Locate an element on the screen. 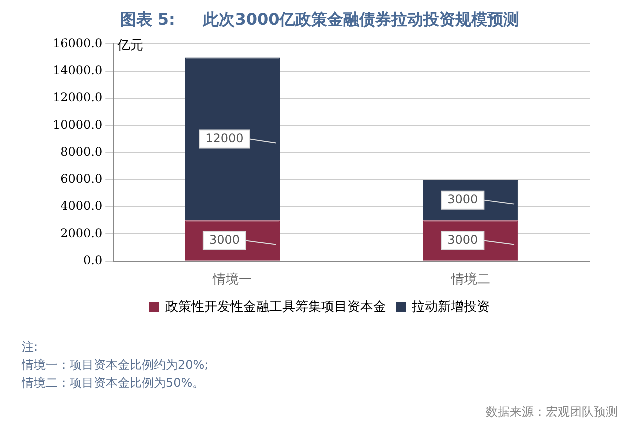  y-tick-label: 2000.0 is located at coordinates (81, 233).